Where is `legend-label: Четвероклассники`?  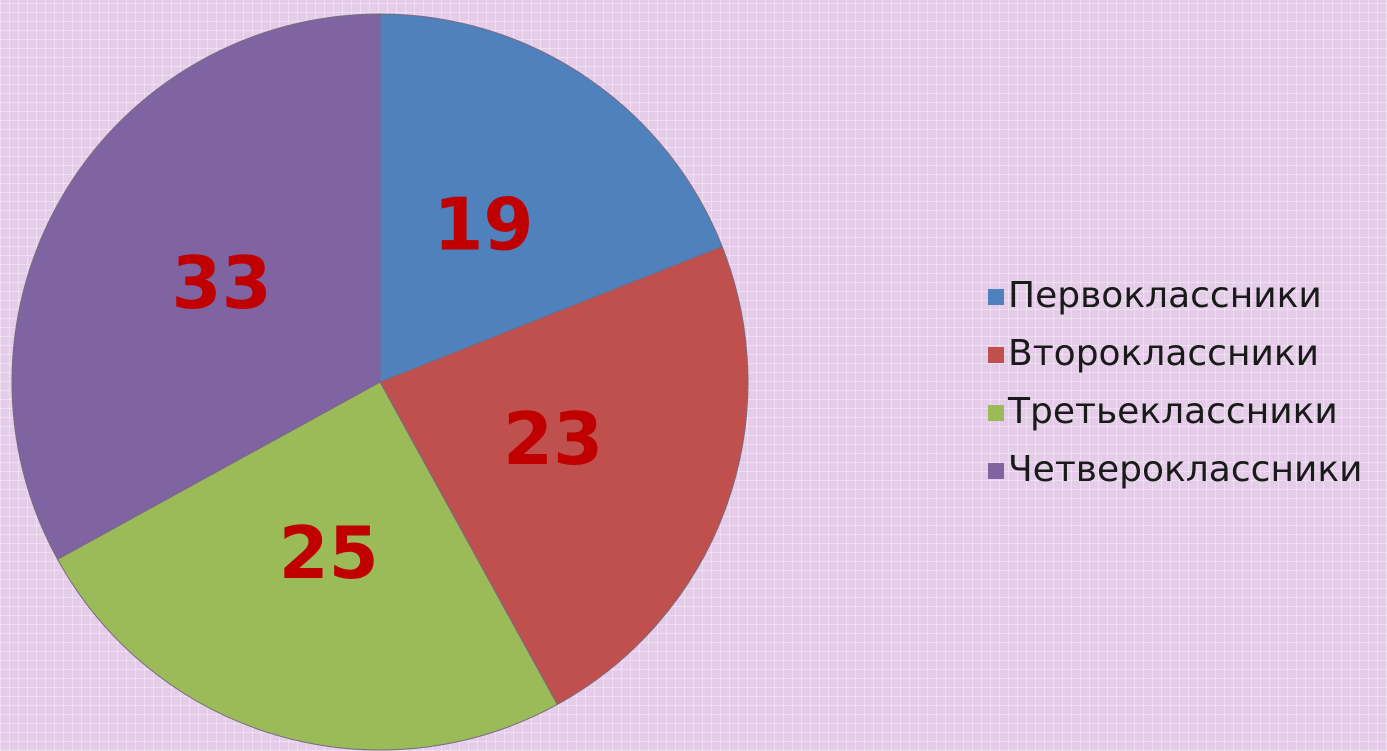
legend-label: Четвероклассники is located at coordinates (1185, 469).